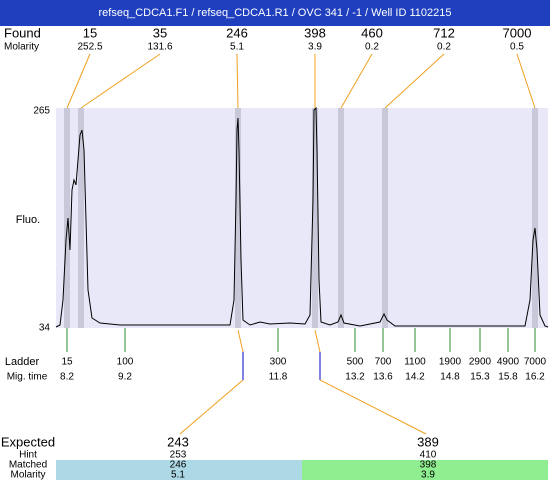  I want to click on y-top-label: 265, so click(41, 111).